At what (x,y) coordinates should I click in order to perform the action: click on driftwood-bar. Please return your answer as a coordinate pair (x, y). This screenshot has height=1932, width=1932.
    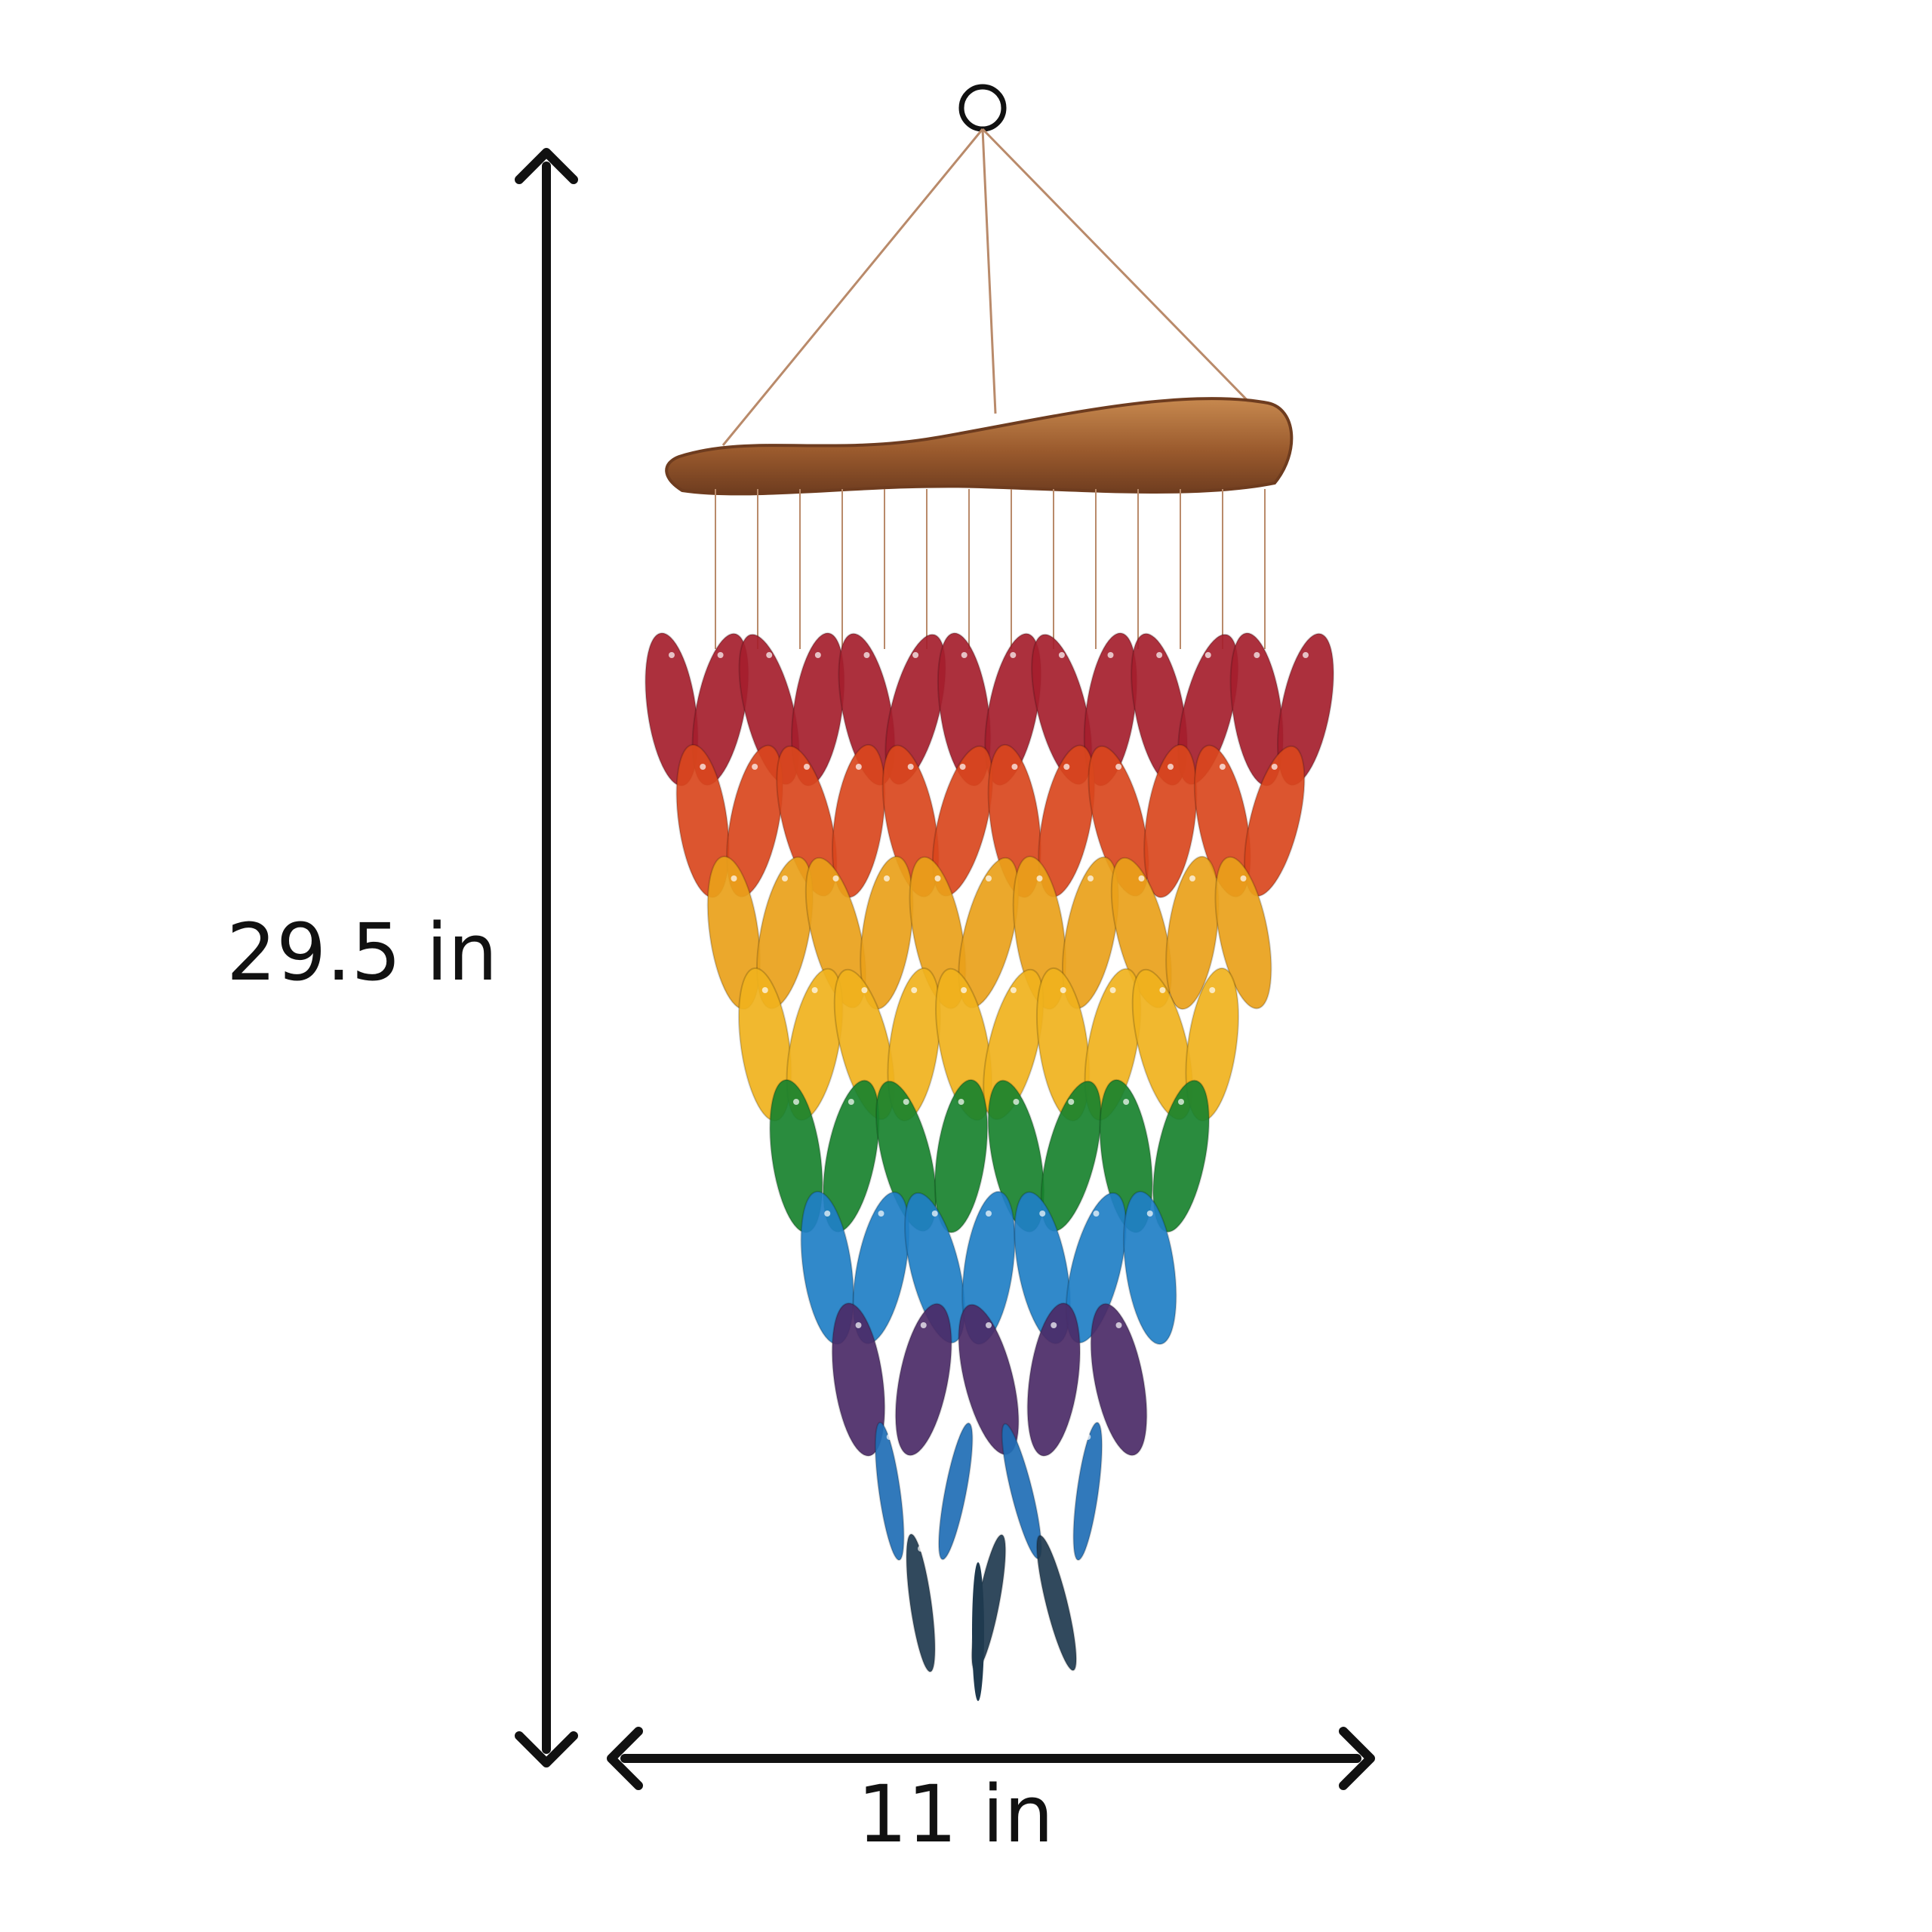
    Looking at the image, I should click on (979, 446).